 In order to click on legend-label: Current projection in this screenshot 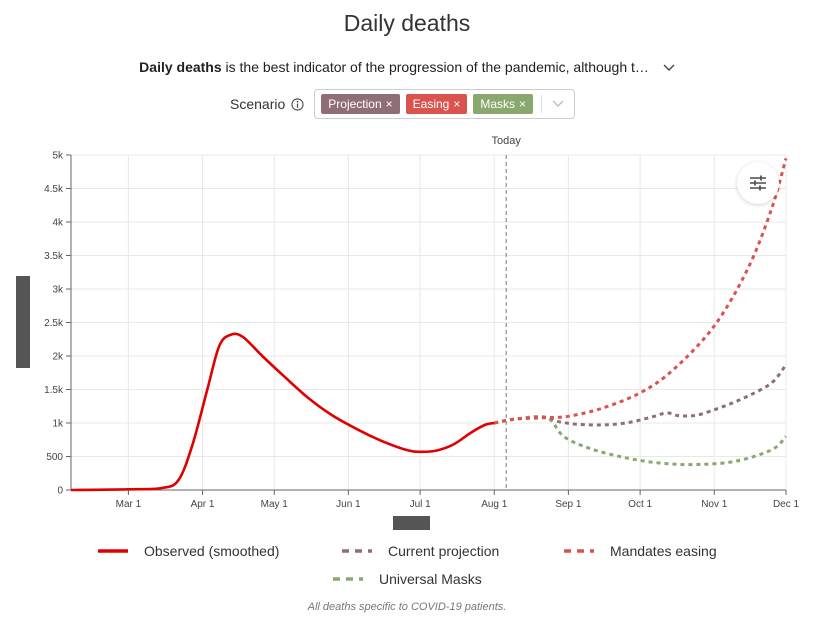, I will do `click(443, 551)`.